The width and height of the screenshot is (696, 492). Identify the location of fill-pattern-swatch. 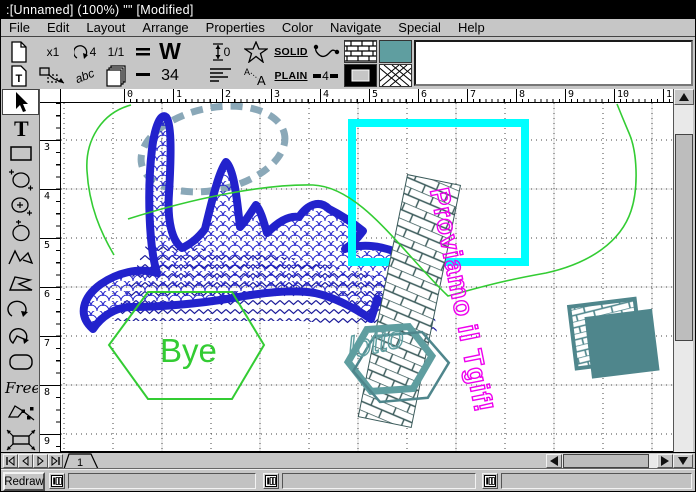
(360, 51).